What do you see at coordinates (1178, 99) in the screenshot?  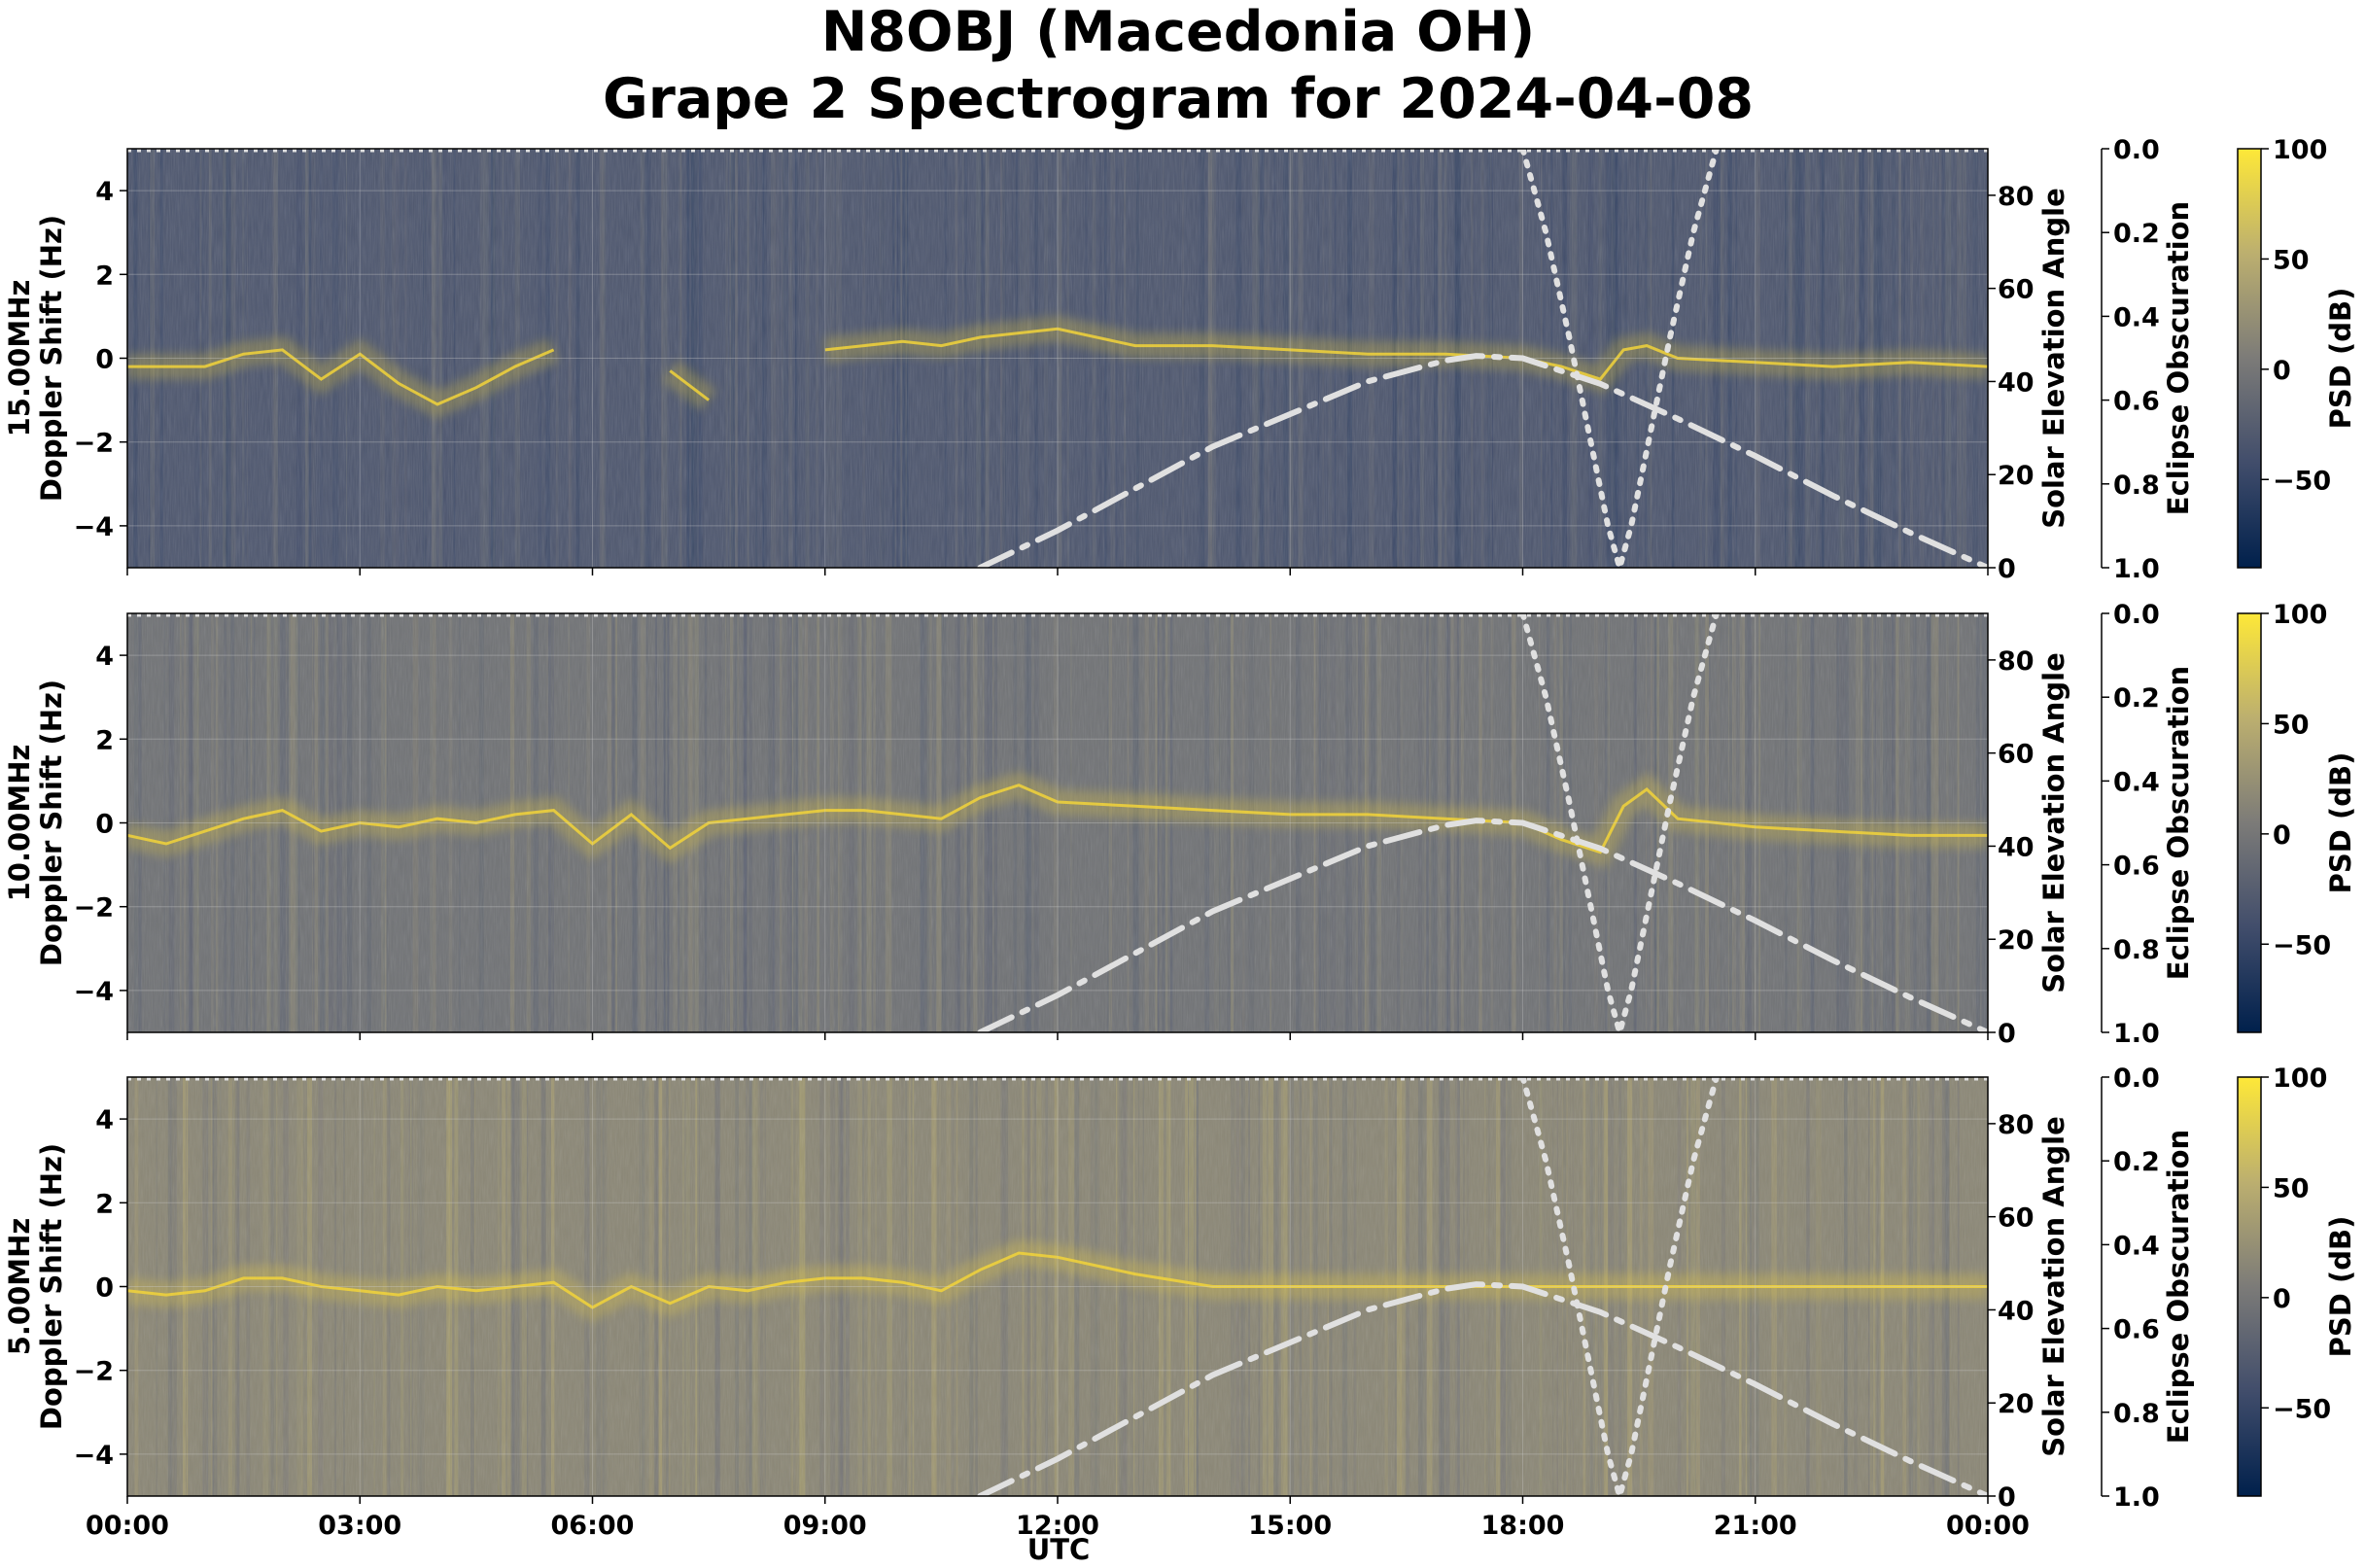 I see `chart-title-line2: Grape 2 Spectrogram for 2024-04-08` at bounding box center [1178, 99].